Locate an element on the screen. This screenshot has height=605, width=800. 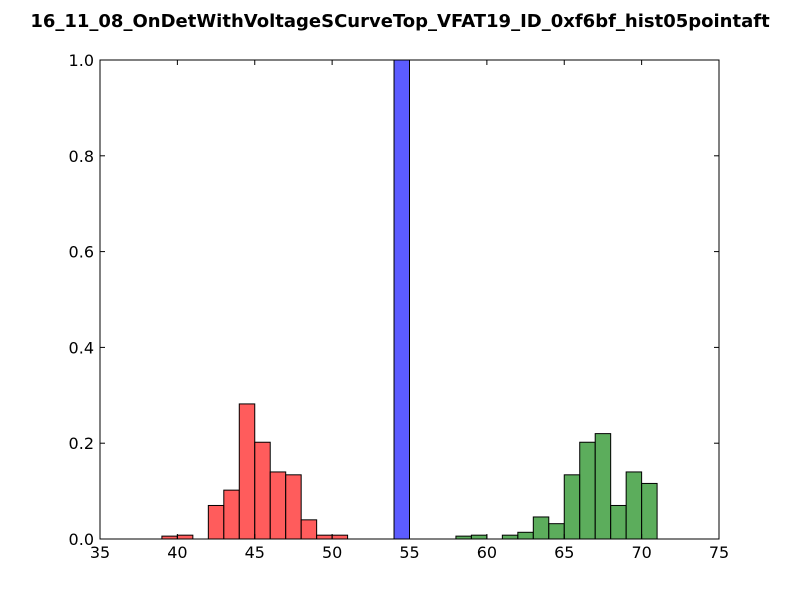
x-tick-label: 35 is located at coordinates (100, 552).